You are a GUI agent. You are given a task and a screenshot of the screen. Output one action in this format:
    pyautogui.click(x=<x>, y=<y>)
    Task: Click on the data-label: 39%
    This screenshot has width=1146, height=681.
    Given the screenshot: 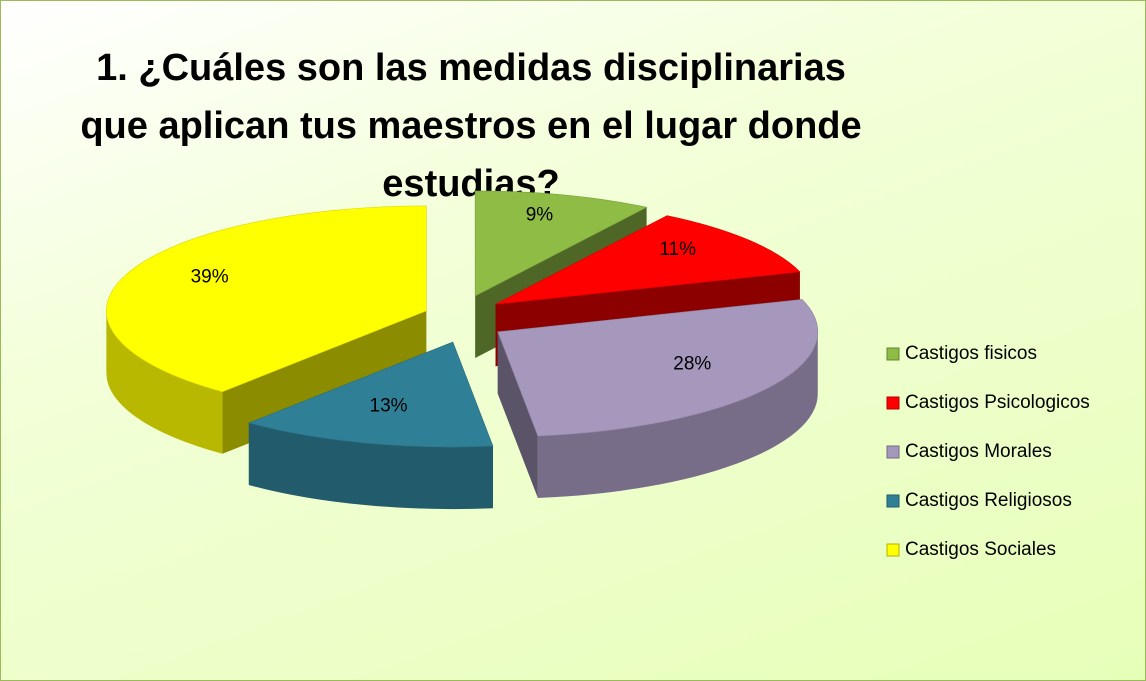 What is the action you would take?
    pyautogui.click(x=210, y=276)
    